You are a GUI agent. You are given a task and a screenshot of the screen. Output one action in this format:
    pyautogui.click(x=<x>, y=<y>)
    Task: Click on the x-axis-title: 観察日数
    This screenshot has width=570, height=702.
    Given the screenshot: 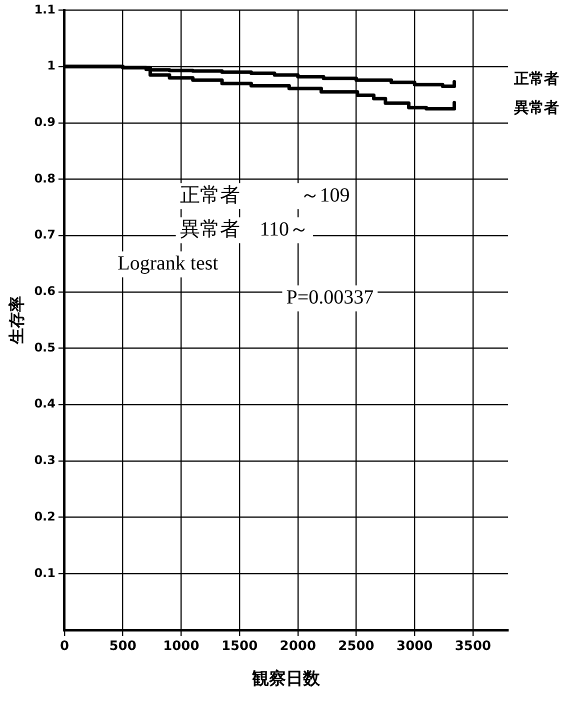 What is the action you would take?
    pyautogui.click(x=286, y=679)
    